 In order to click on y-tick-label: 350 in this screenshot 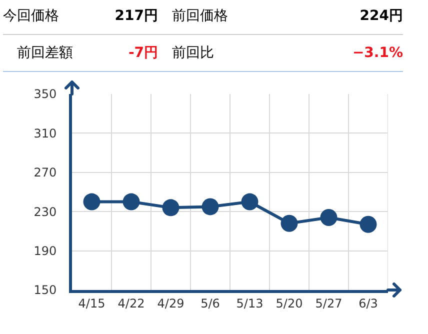, I will do `click(45, 94)`.